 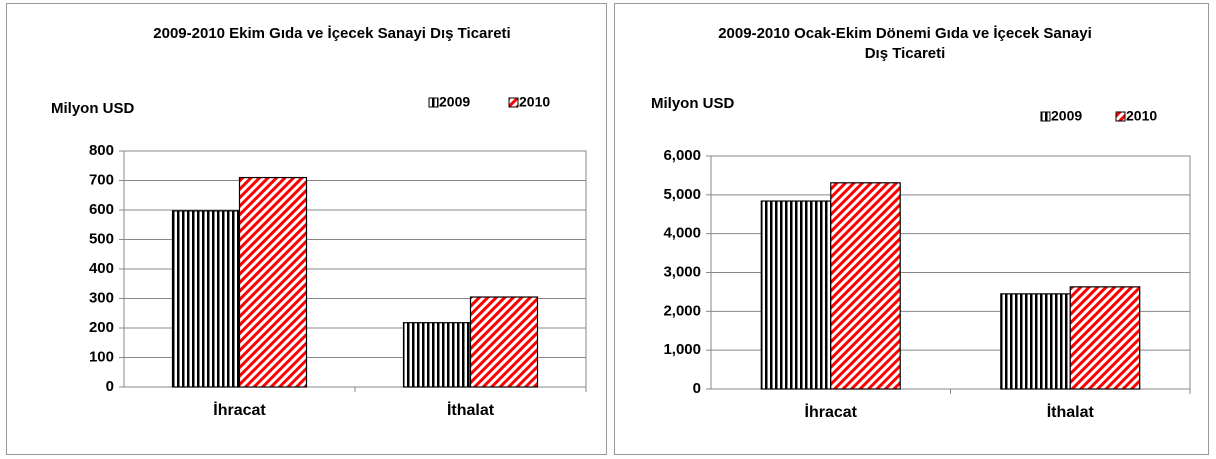 What do you see at coordinates (101, 150) in the screenshot?
I see `y-tick-label: 800` at bounding box center [101, 150].